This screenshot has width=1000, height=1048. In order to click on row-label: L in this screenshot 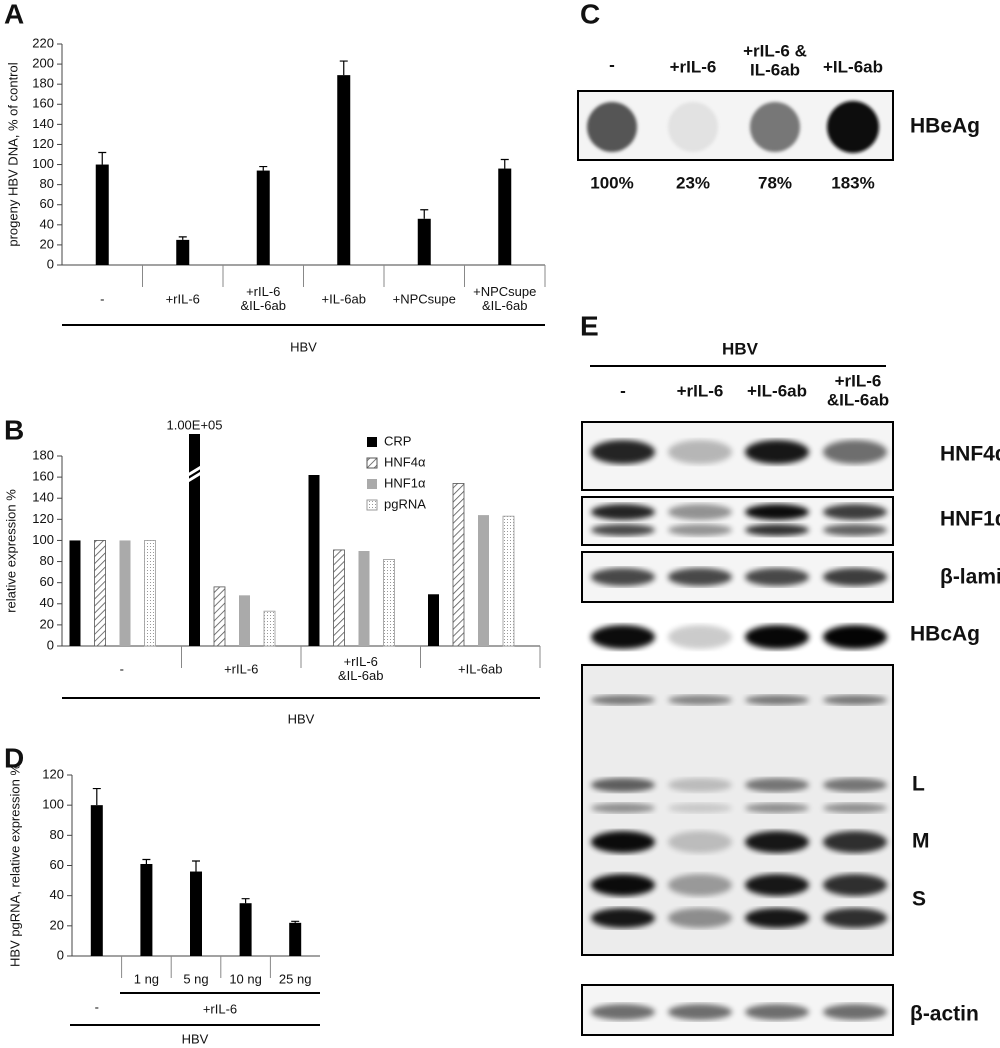, I will do `click(918, 784)`.